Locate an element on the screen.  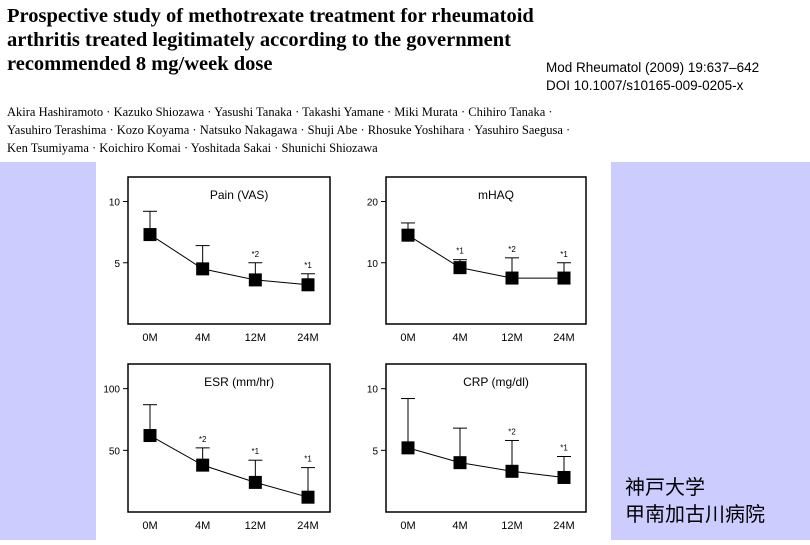
journal-reference: Mod Rheumatol (2009) 19:637–642 is located at coordinates (653, 67).